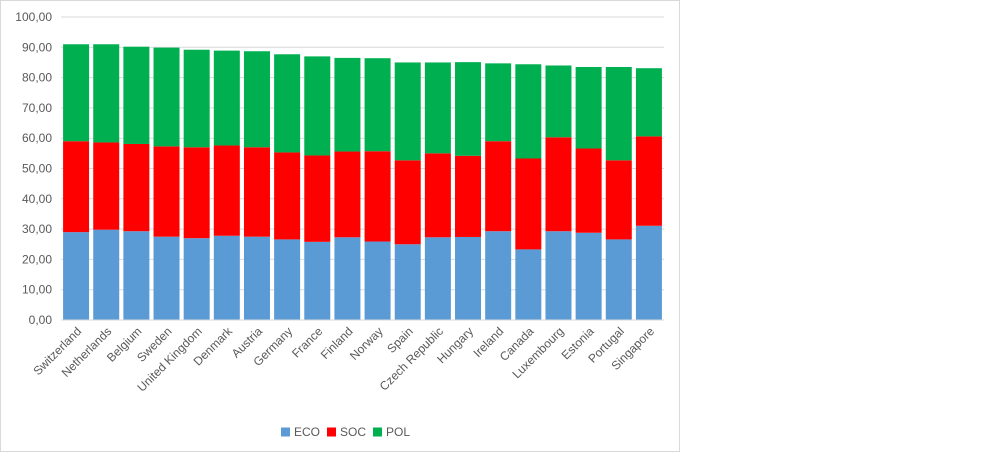 The image size is (1000, 456). I want to click on y-tick-label: 100,00, so click(33, 17).